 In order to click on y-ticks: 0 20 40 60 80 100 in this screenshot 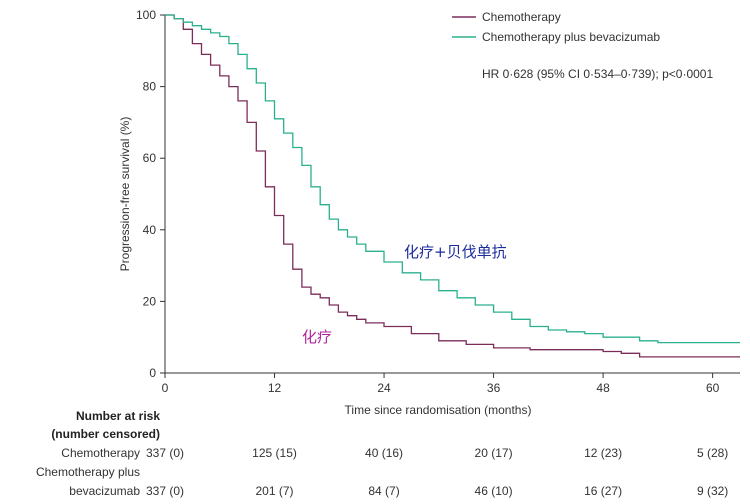, I will do `click(150, 194)`.